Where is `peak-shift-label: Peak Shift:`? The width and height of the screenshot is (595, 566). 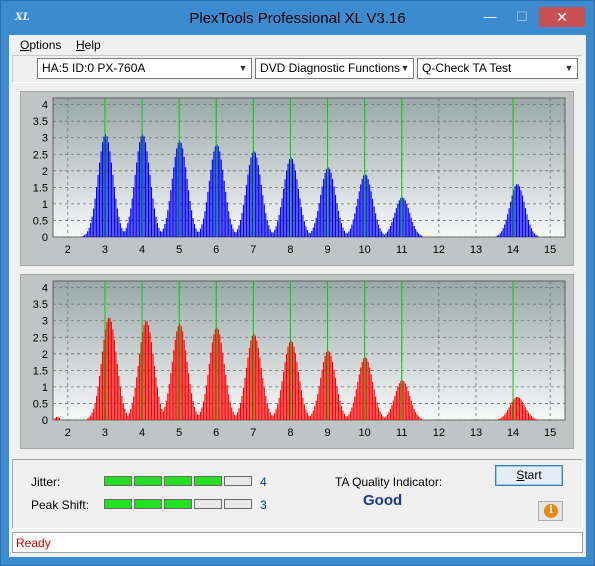 peak-shift-label: Peak Shift: is located at coordinates (60, 505).